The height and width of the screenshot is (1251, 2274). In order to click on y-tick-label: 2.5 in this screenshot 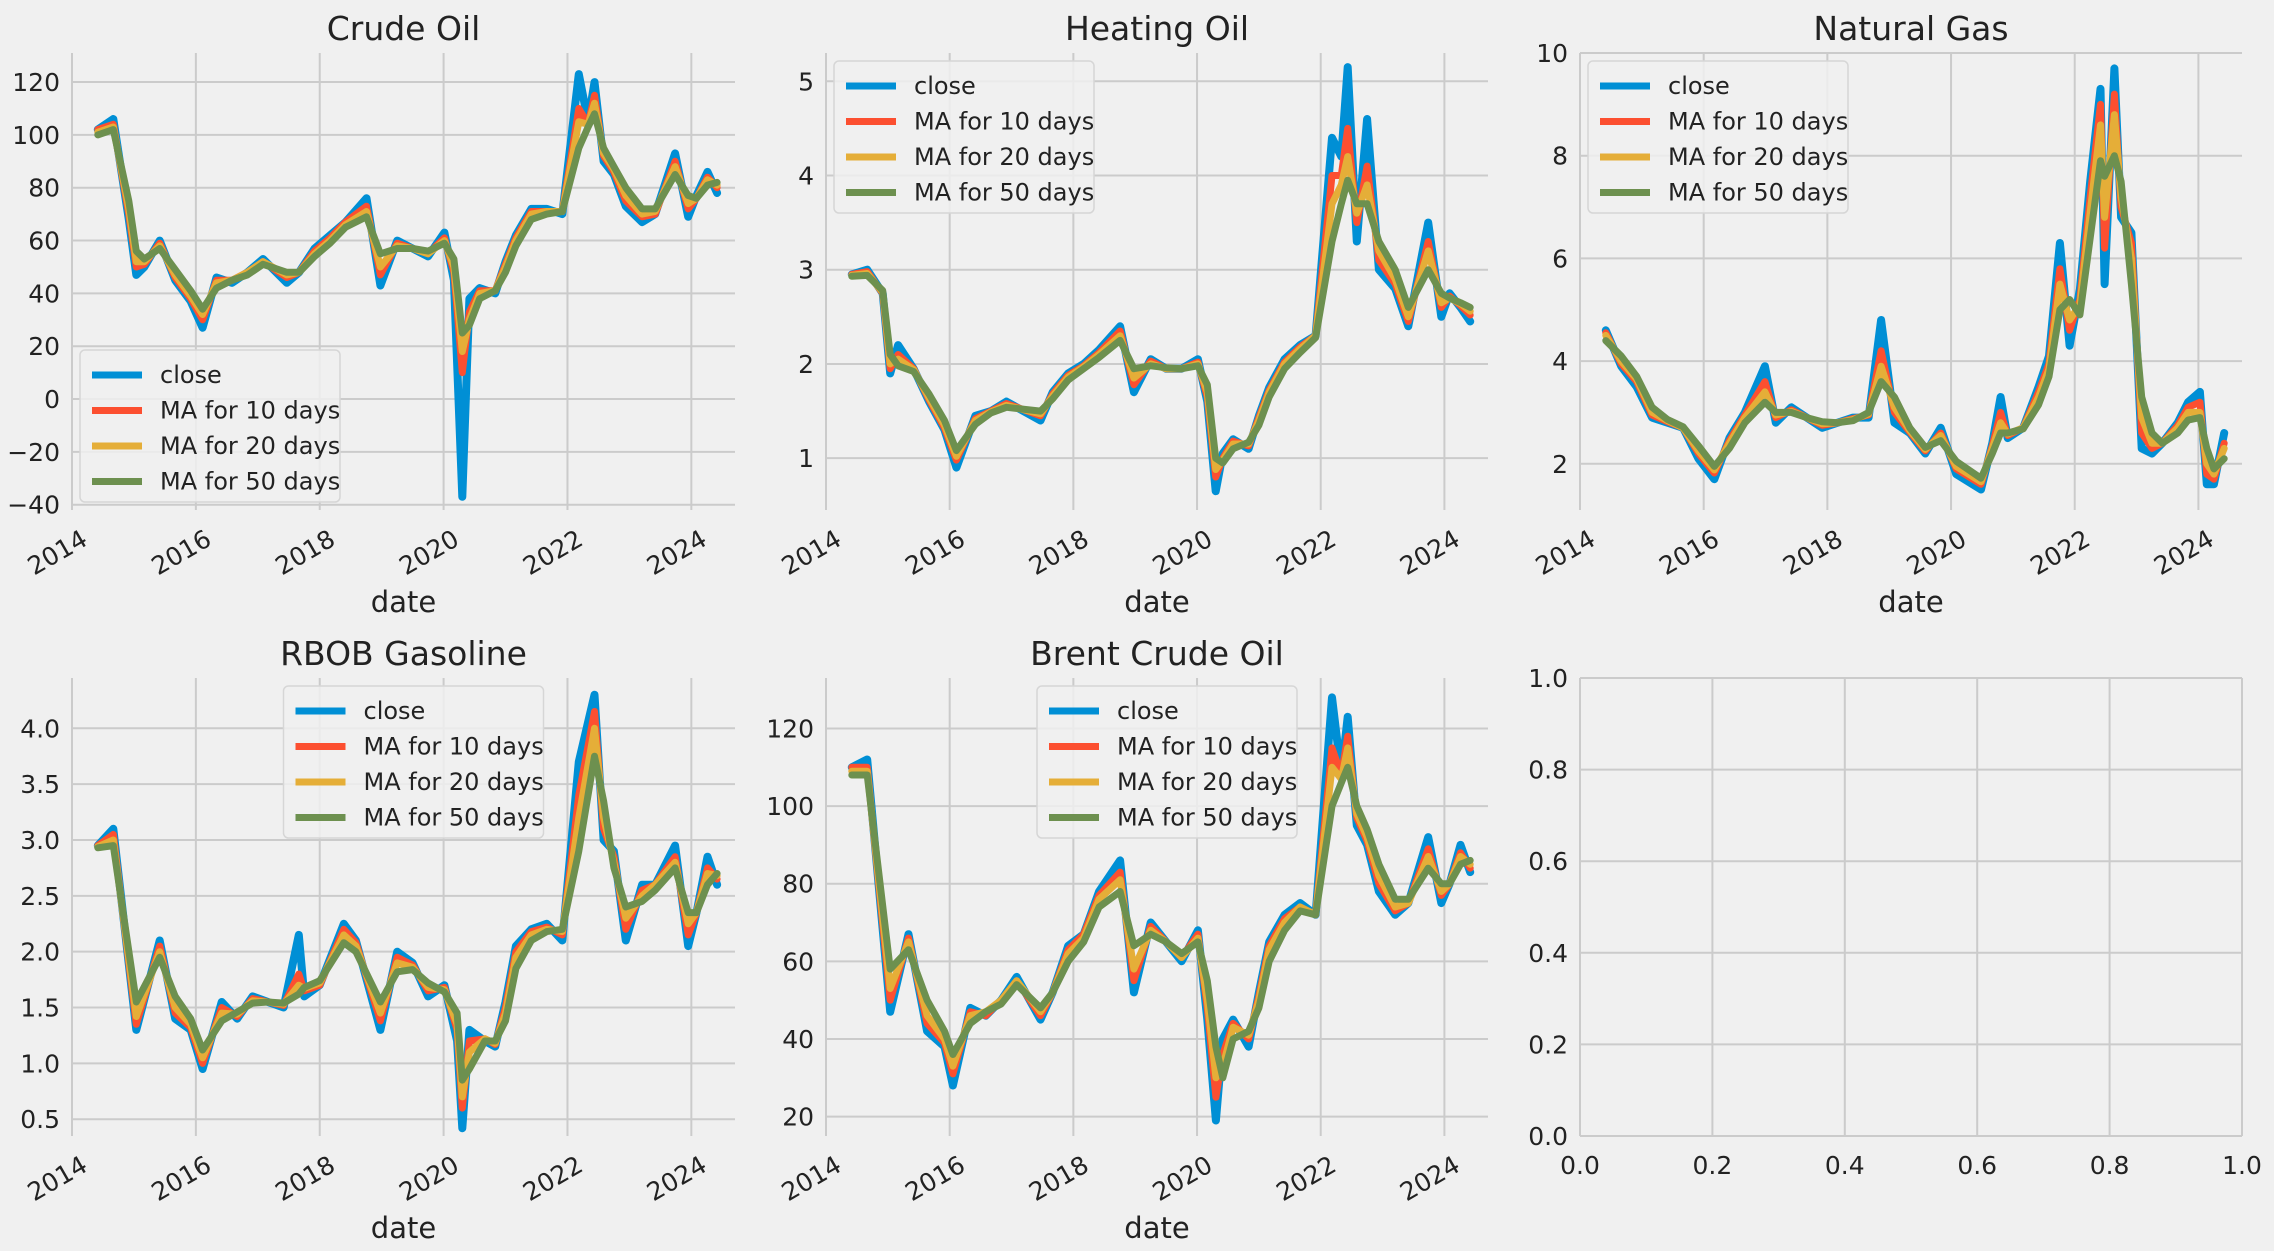, I will do `click(40, 896)`.